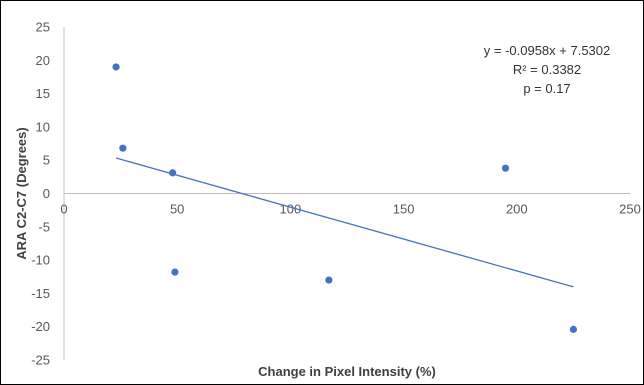 The width and height of the screenshot is (644, 385). Describe the element at coordinates (40, 194) in the screenshot. I see `y-tick-labels: -25 -20 -15 -10 -5 0 5 10 15 20 25` at that location.